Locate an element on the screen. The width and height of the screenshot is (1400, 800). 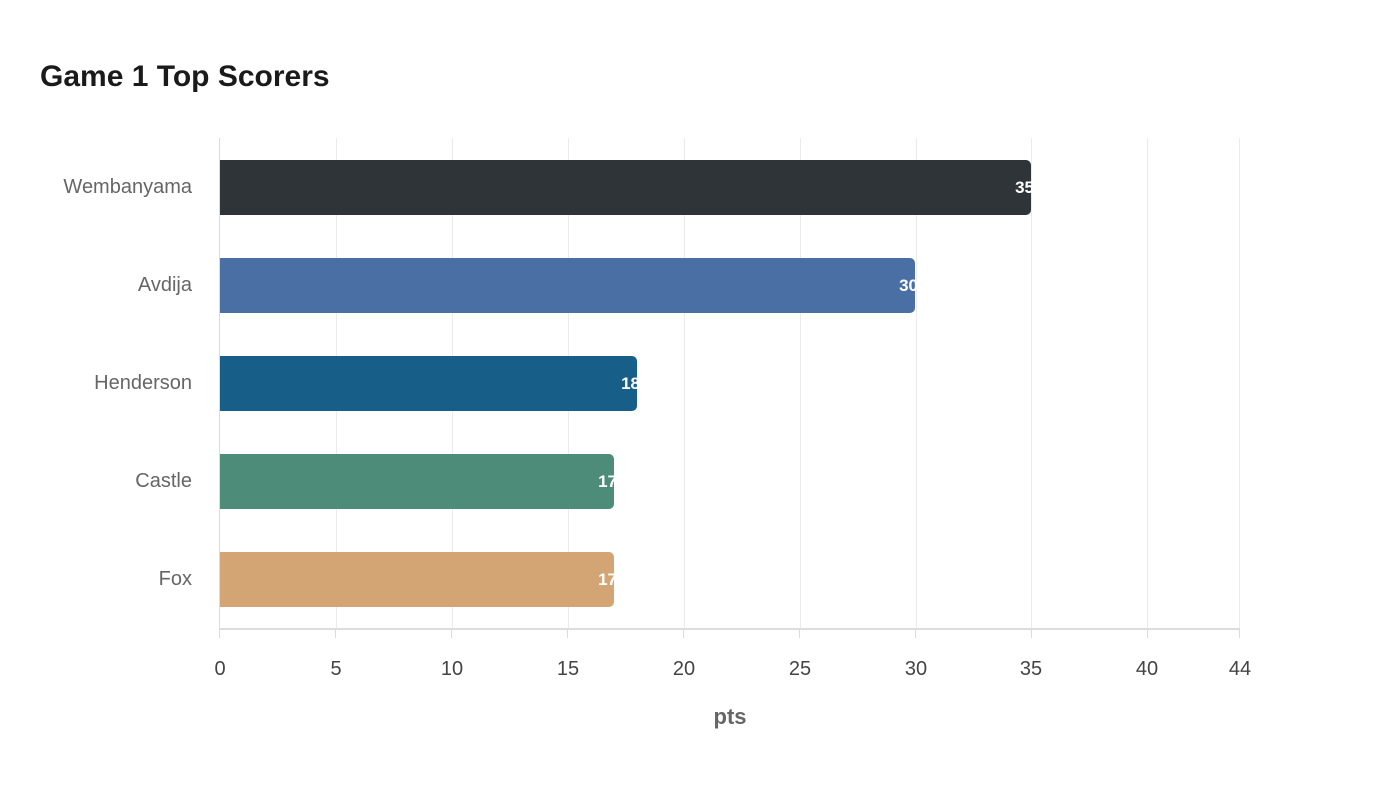
bar-henderson: 18 is located at coordinates (430, 383).